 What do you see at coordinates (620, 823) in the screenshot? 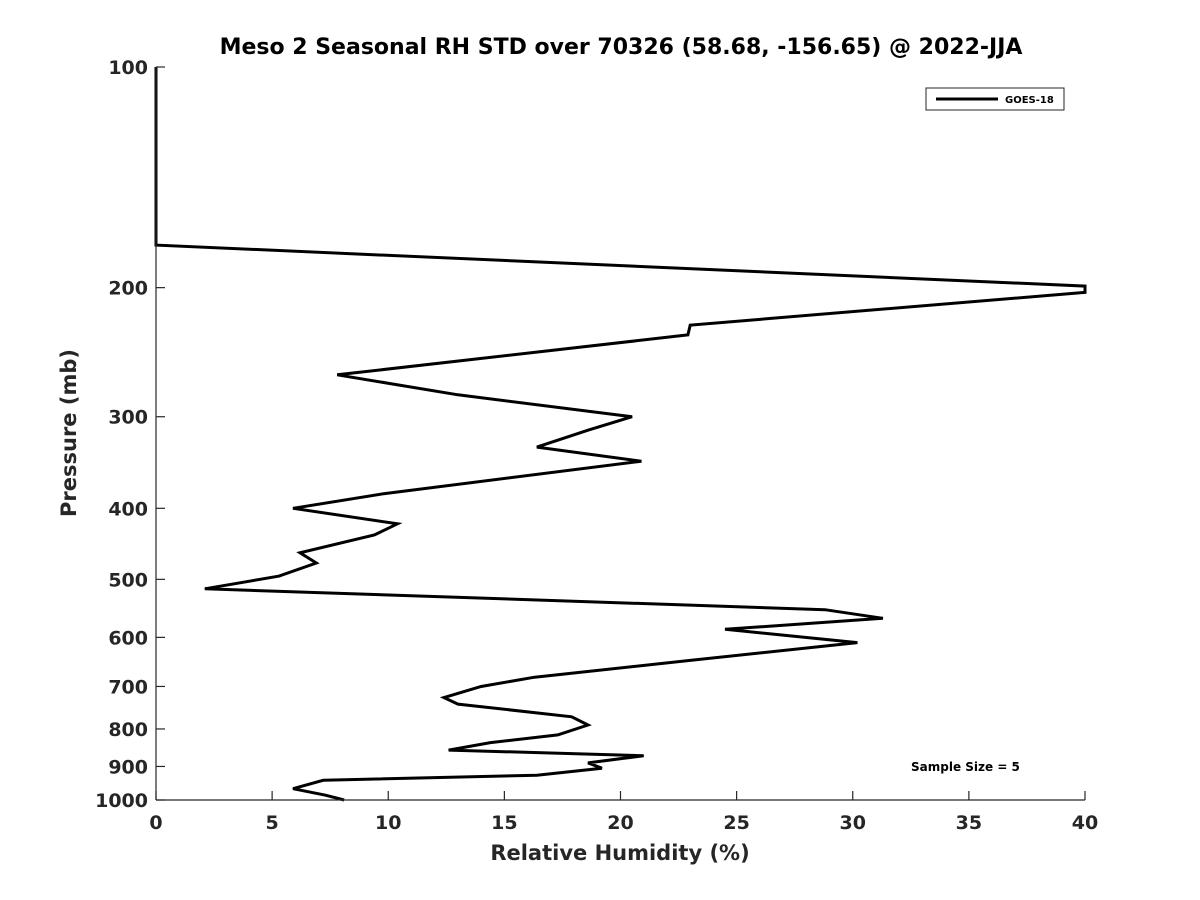
I see `x-tick-label: 20` at bounding box center [620, 823].